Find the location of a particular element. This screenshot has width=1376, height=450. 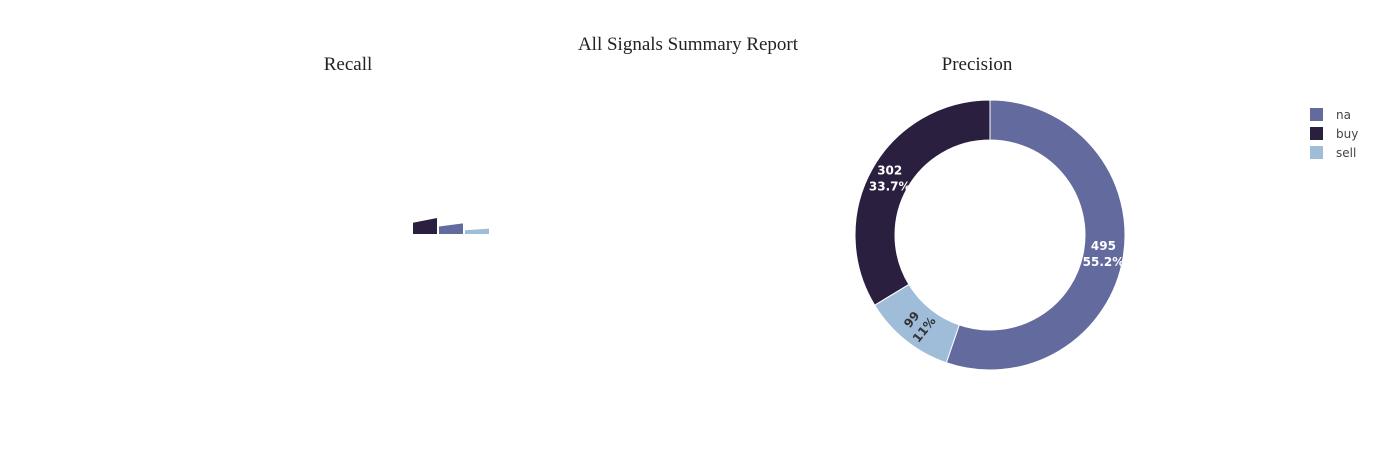

legend-swatch-na is located at coordinates (1316, 114).